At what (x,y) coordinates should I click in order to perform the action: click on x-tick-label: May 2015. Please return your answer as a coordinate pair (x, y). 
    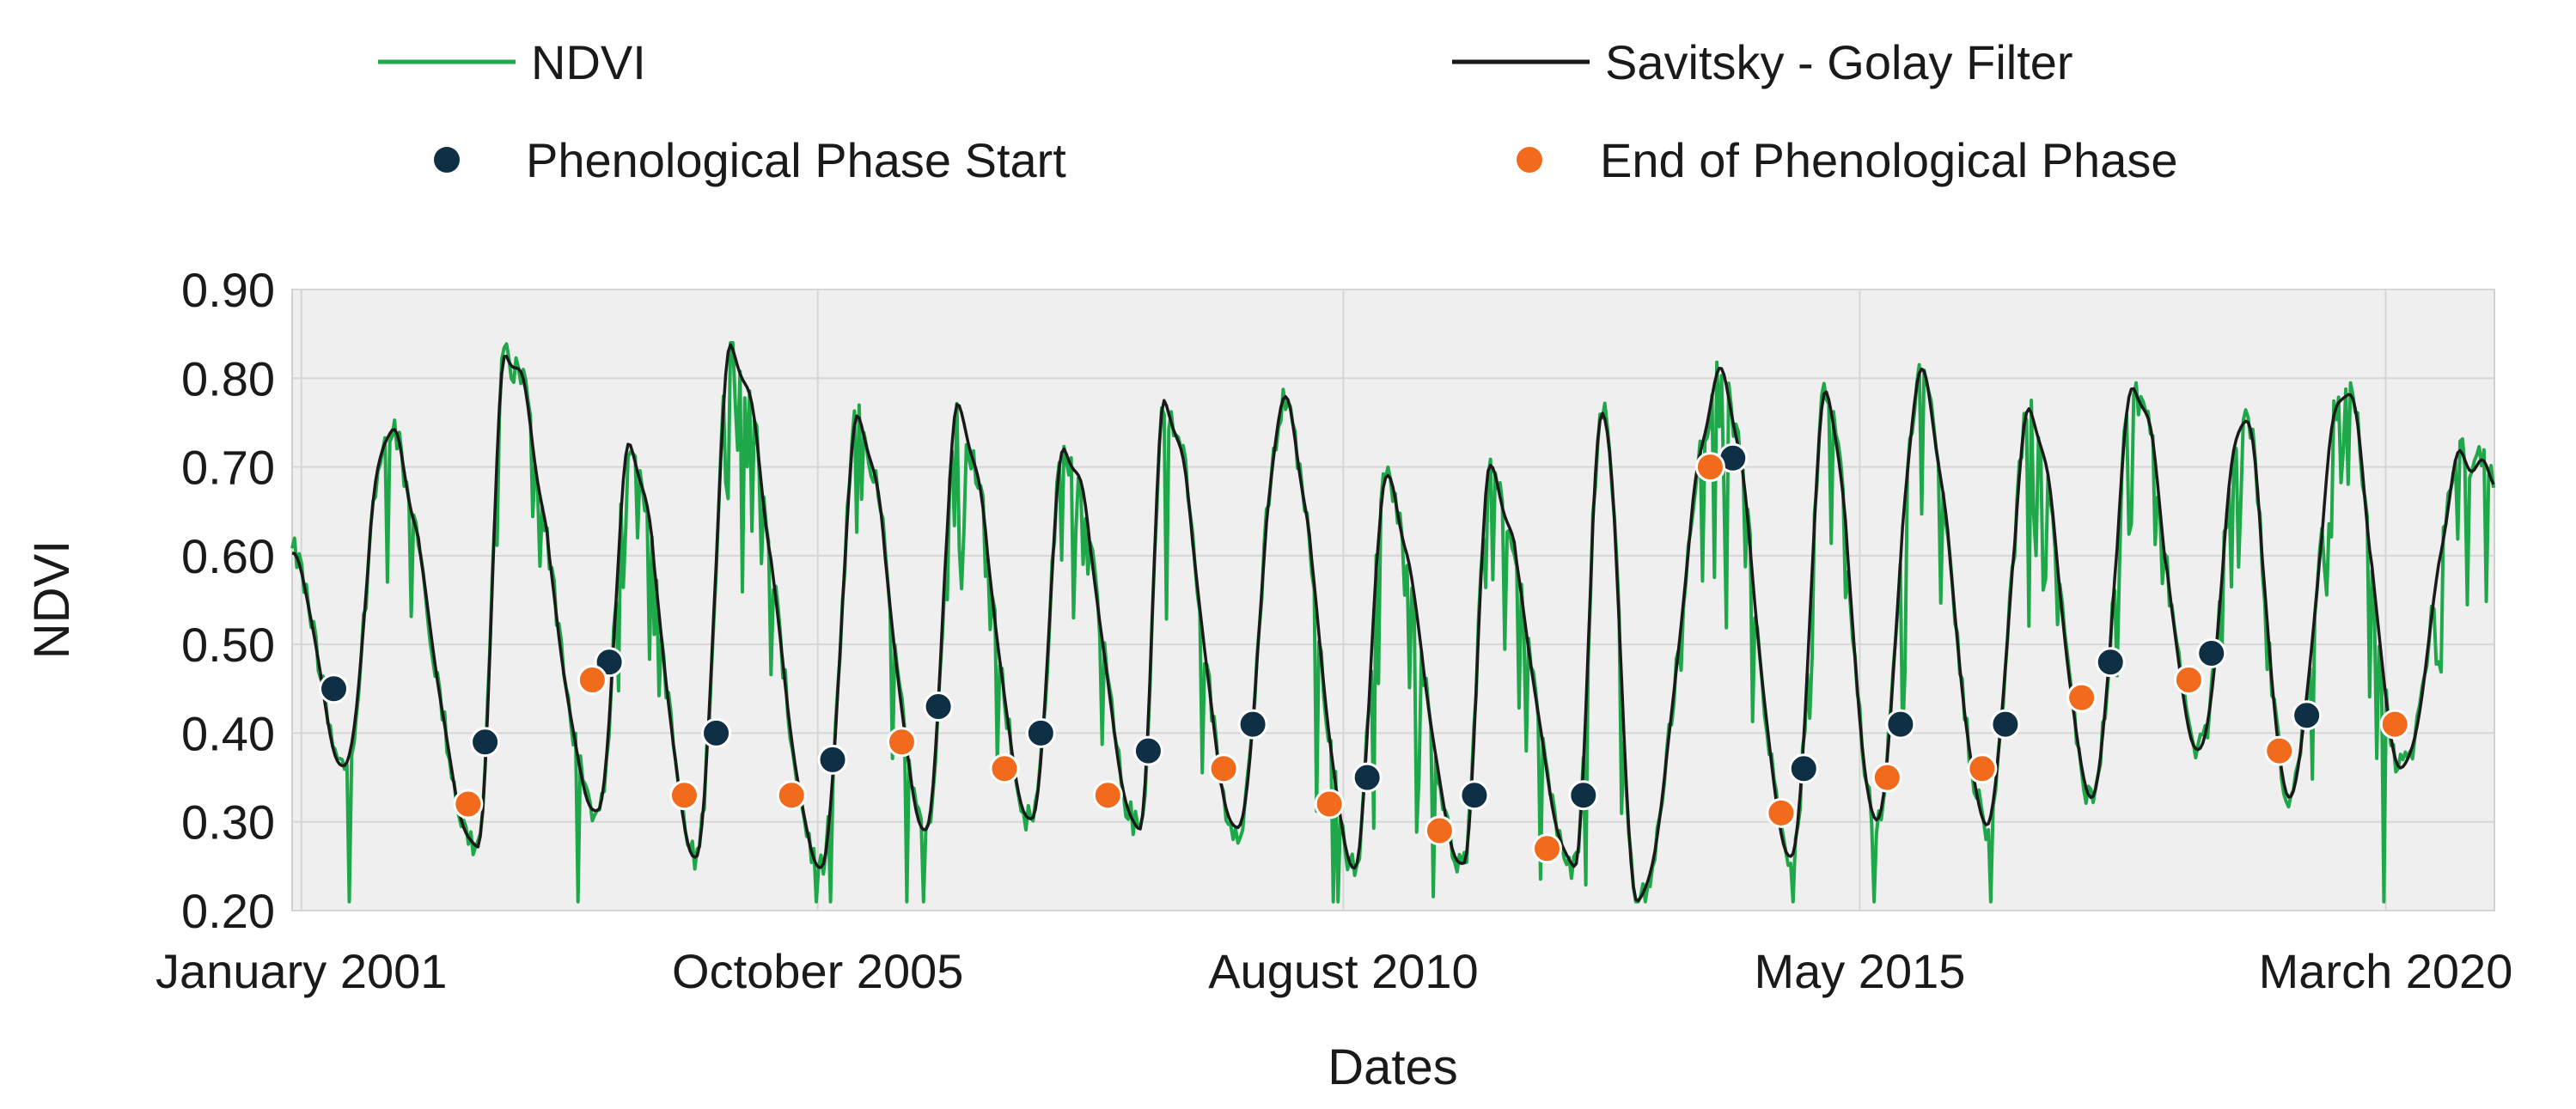
    Looking at the image, I should click on (1860, 971).